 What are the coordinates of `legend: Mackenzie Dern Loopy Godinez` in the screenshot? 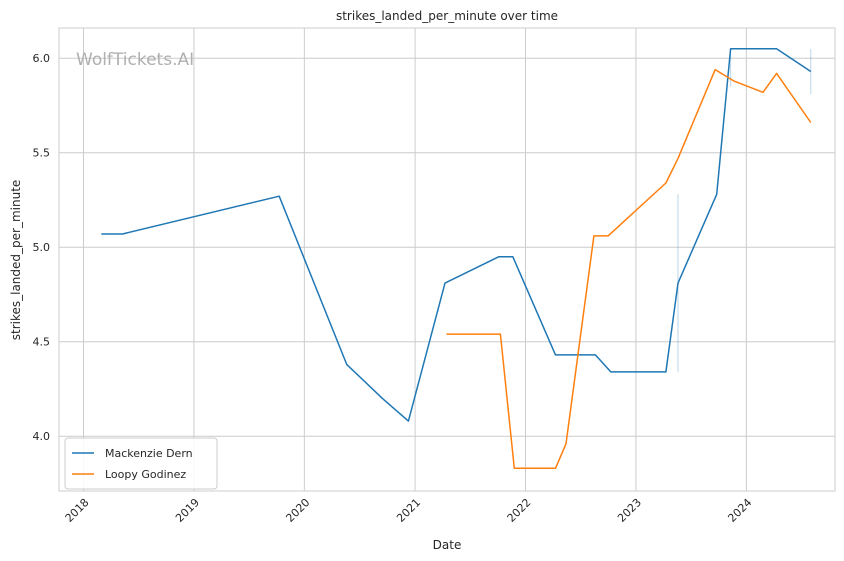 It's located at (141, 463).